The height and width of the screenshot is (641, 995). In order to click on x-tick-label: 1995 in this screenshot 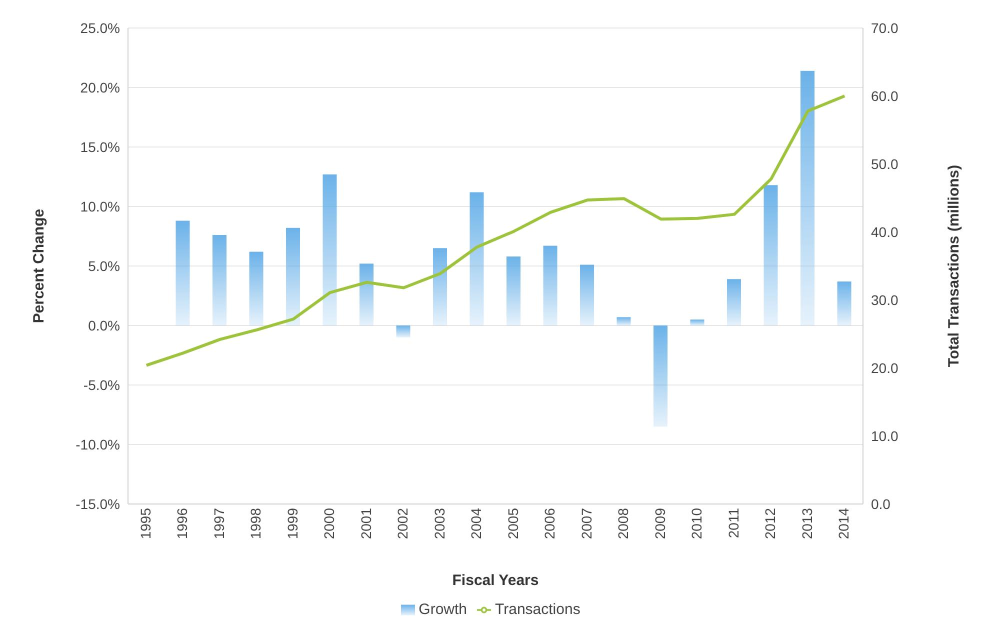, I will do `click(145, 524)`.